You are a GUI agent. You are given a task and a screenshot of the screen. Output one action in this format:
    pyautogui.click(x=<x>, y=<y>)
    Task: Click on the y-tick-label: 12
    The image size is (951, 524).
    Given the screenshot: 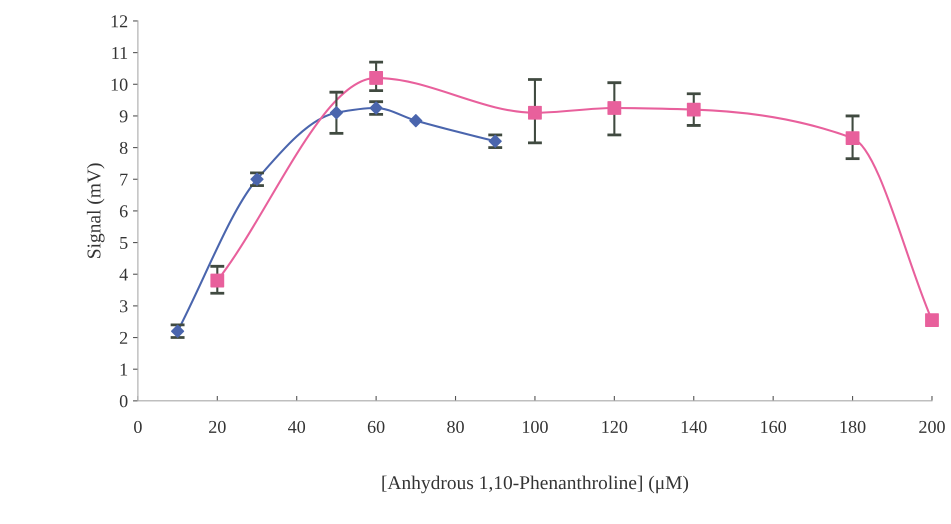 What is the action you would take?
    pyautogui.click(x=120, y=21)
    